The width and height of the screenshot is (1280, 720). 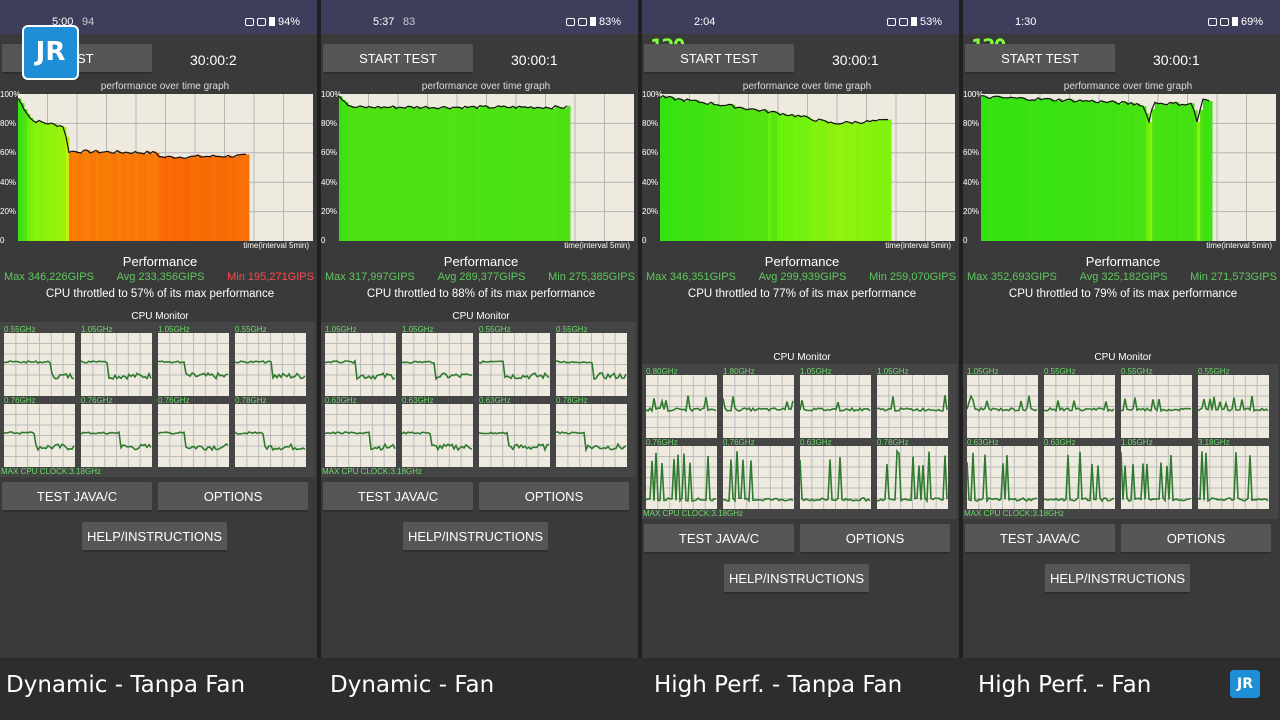 I want to click on performance-chart-svg, so click(x=486, y=167).